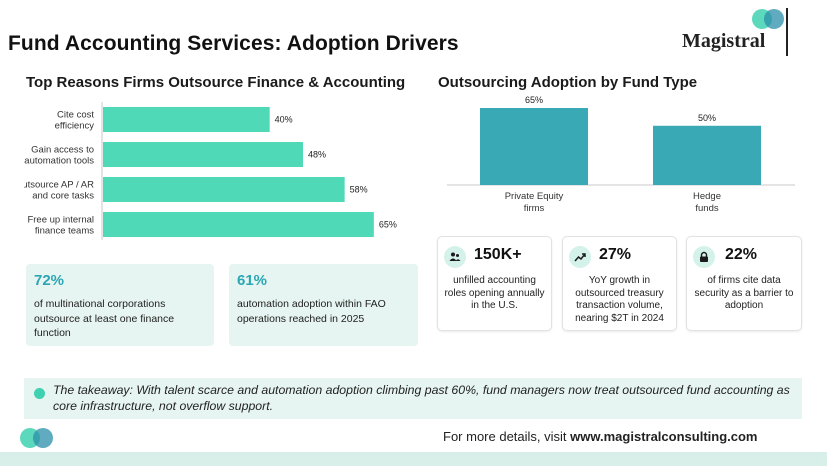  What do you see at coordinates (498, 254) in the screenshot?
I see `mini-card-value: 150K+` at bounding box center [498, 254].